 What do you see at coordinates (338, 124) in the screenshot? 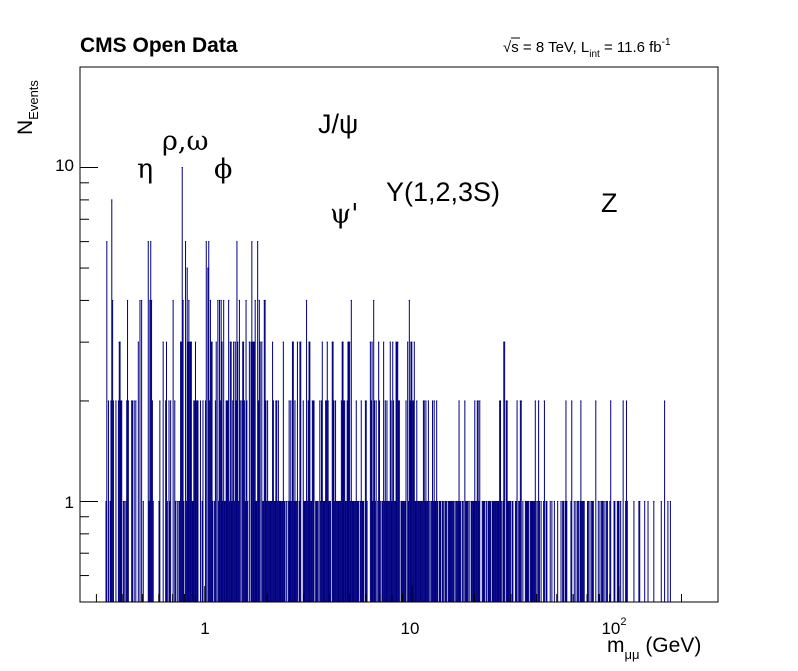
I see `annotation-jpsi: J/ψ` at bounding box center [338, 124].